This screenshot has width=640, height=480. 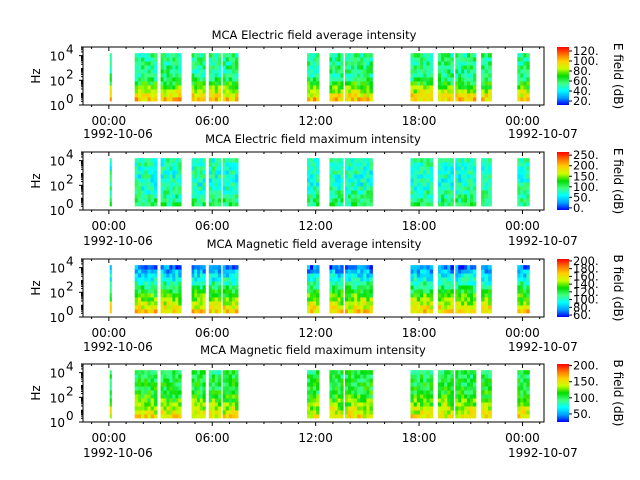 I want to click on y-tick-label: 10, so click(x=57, y=162).